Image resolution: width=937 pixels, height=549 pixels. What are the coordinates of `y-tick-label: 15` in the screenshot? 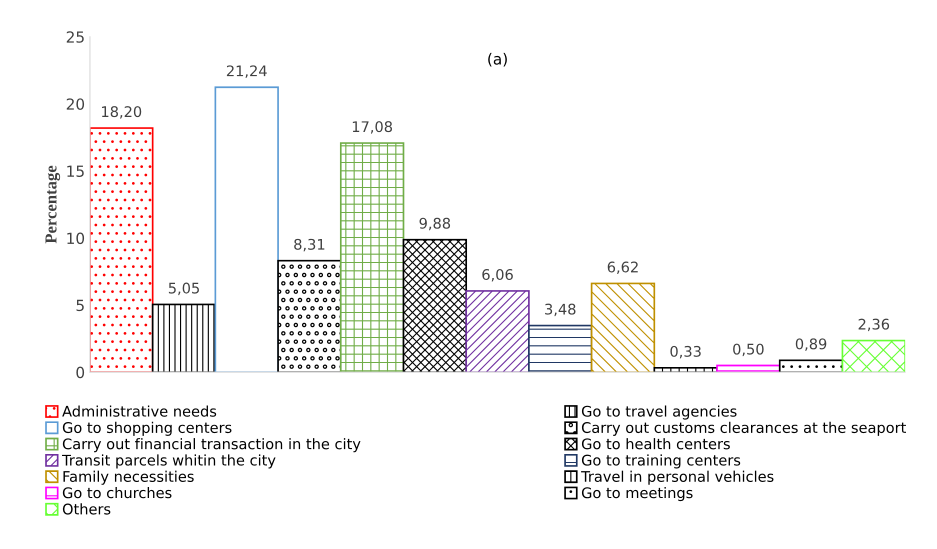 It's located at (75, 171).